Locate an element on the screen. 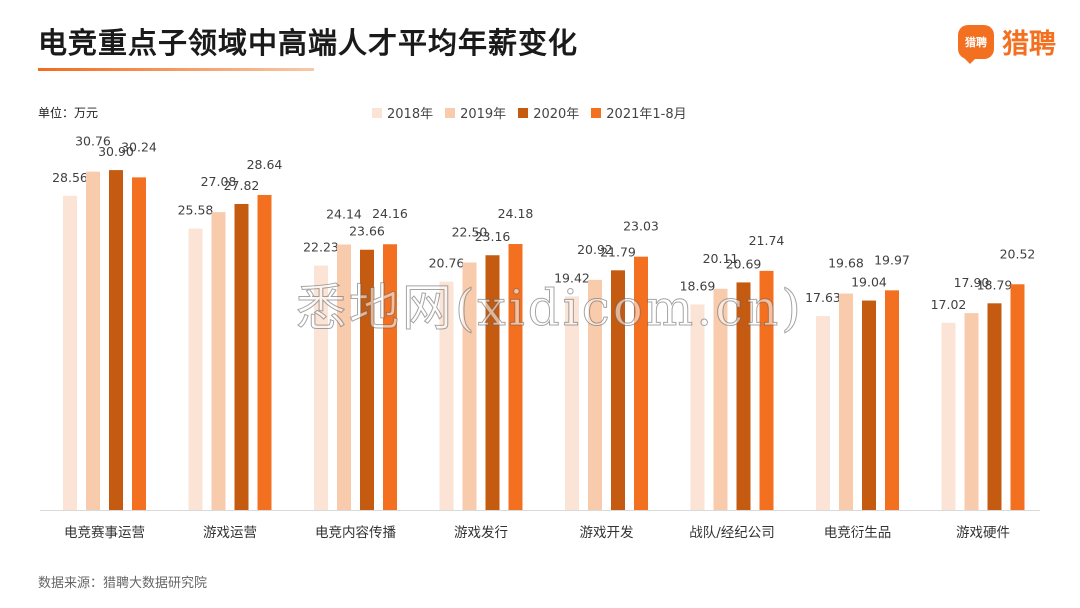 Image resolution: width=1080 pixels, height=608 pixels. legend-item: 2019年 is located at coordinates (475, 112).